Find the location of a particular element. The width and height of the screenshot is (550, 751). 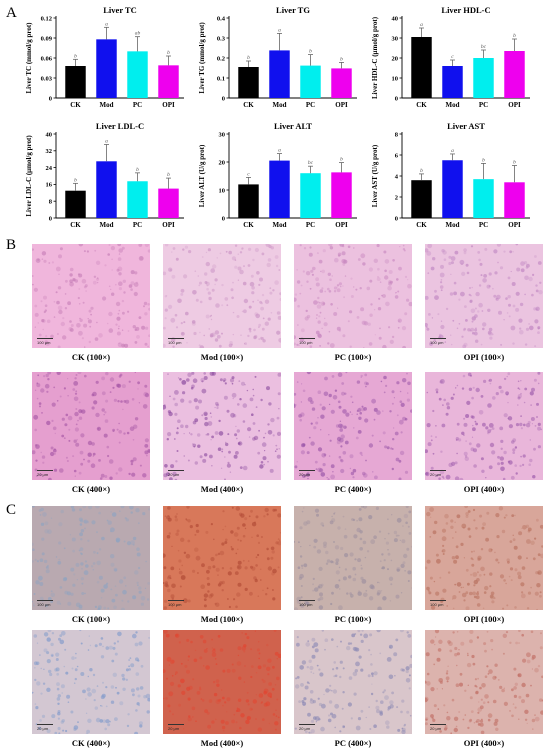

panel-label-a: A is located at coordinates (11, 13).